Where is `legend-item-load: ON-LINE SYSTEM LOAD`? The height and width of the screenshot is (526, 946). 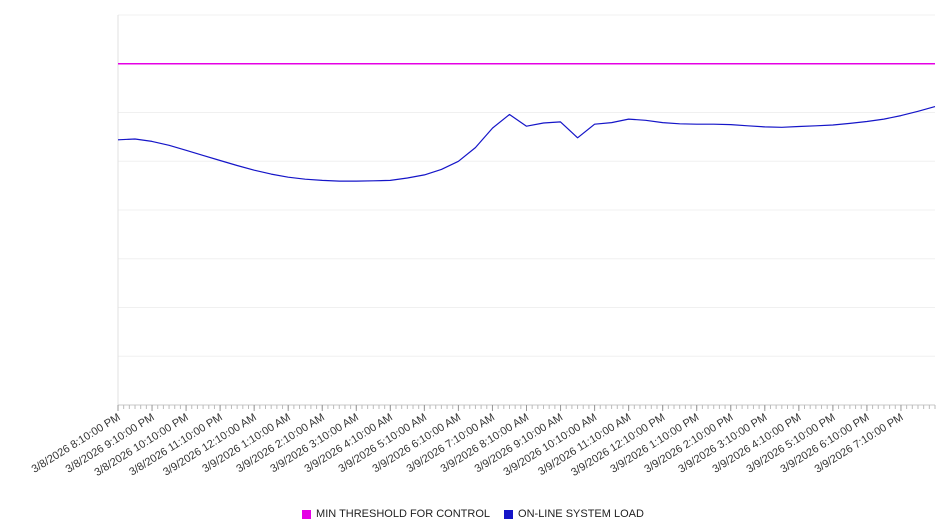 legend-item-load: ON-LINE SYSTEM LOAD is located at coordinates (574, 514).